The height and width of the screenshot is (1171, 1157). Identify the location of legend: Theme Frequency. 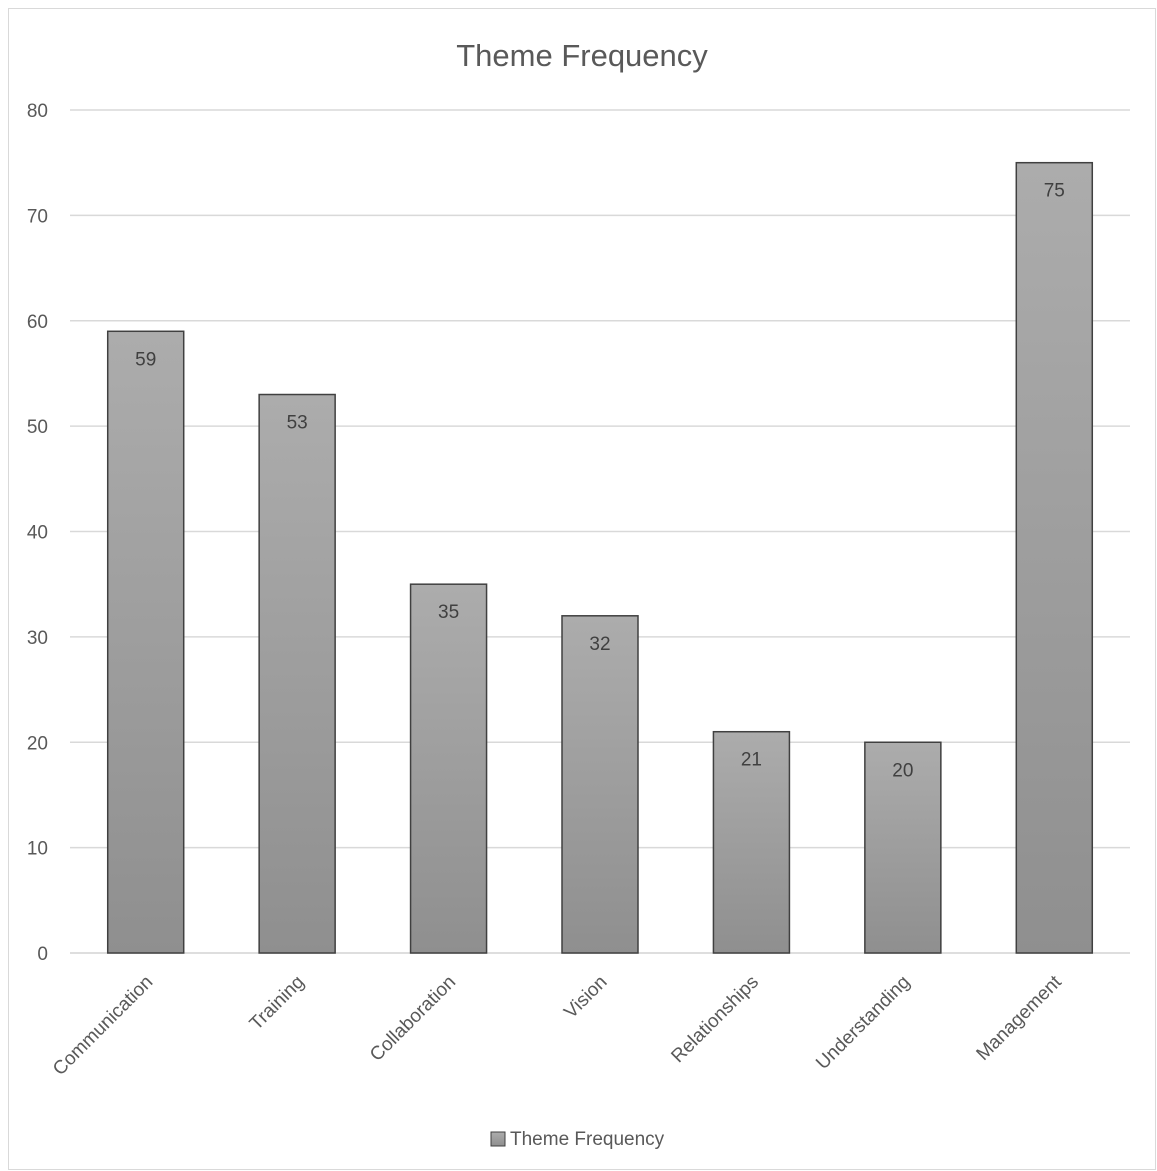
(577, 1139).